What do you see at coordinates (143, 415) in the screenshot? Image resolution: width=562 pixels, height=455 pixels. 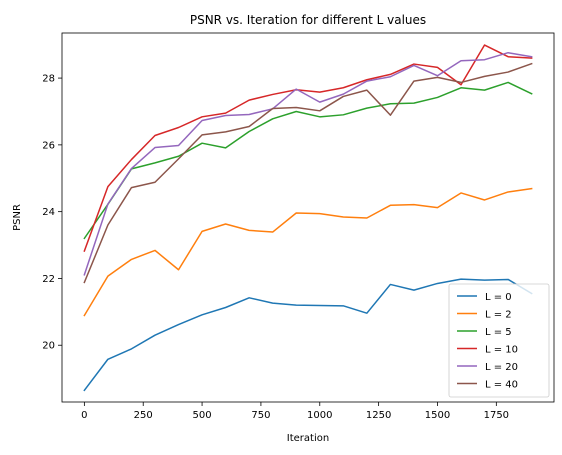 I see `x-tick-label: 250` at bounding box center [143, 415].